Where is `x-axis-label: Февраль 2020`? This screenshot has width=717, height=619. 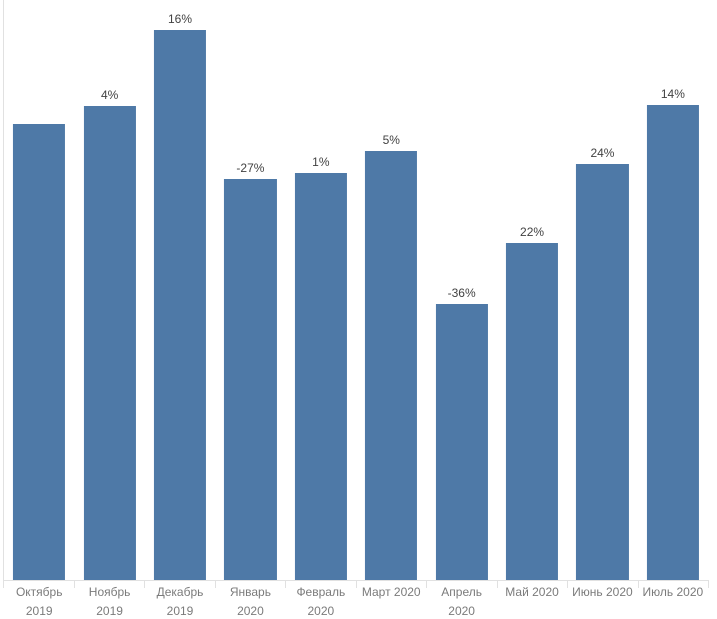 x-axis-label: Февраль 2020 is located at coordinates (321, 601).